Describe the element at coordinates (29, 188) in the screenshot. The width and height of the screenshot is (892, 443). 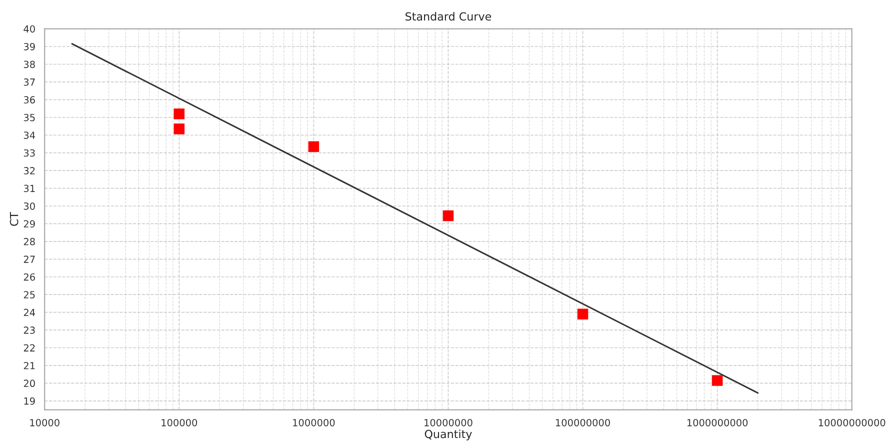
I see `y-tick-label: 31` at that location.